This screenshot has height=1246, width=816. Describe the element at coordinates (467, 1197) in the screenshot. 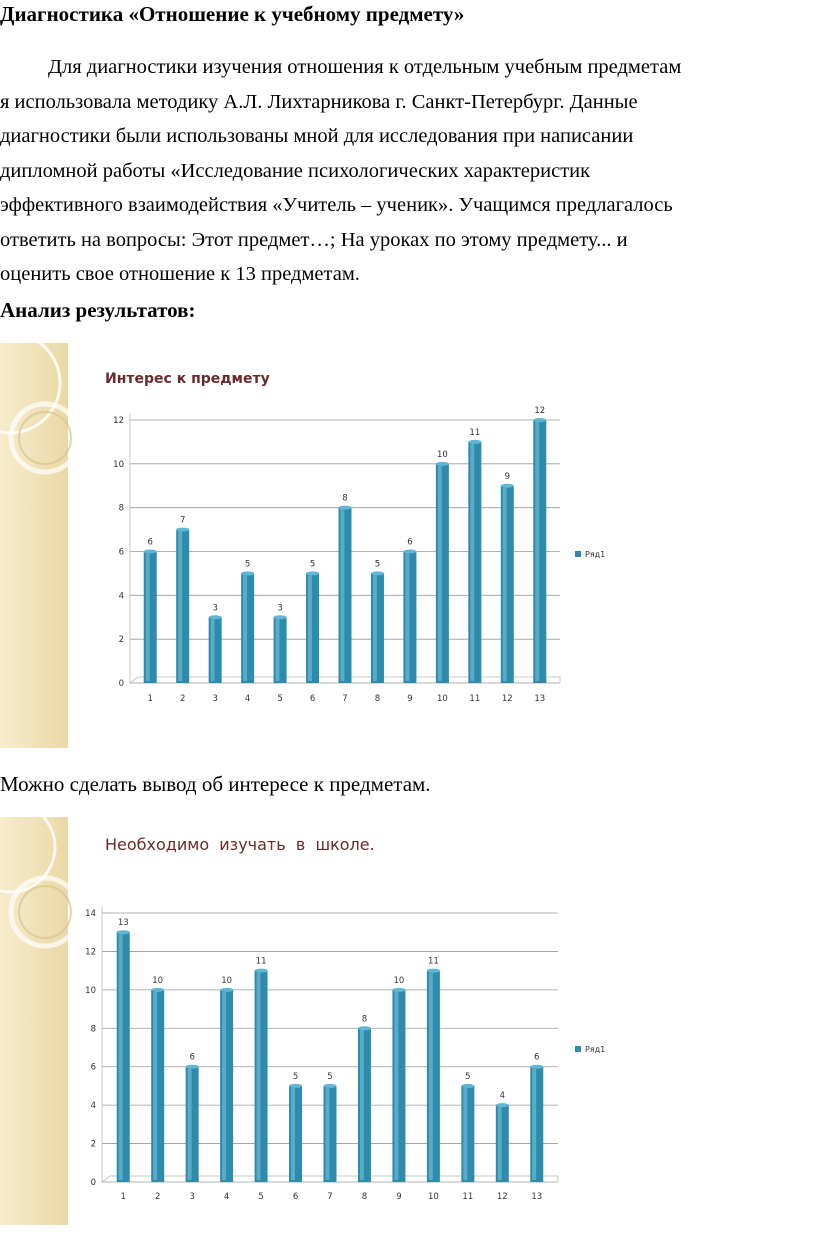

I see `x-tick-label: 11` at that location.